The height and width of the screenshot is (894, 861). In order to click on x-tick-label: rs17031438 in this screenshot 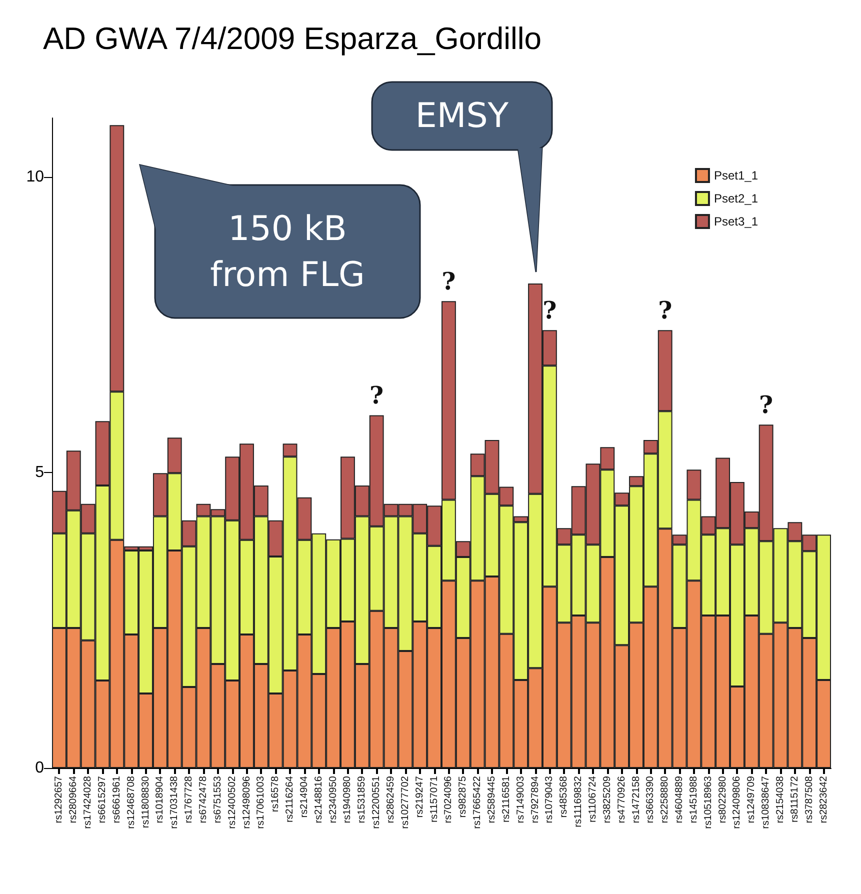, I will do `click(174, 802)`.